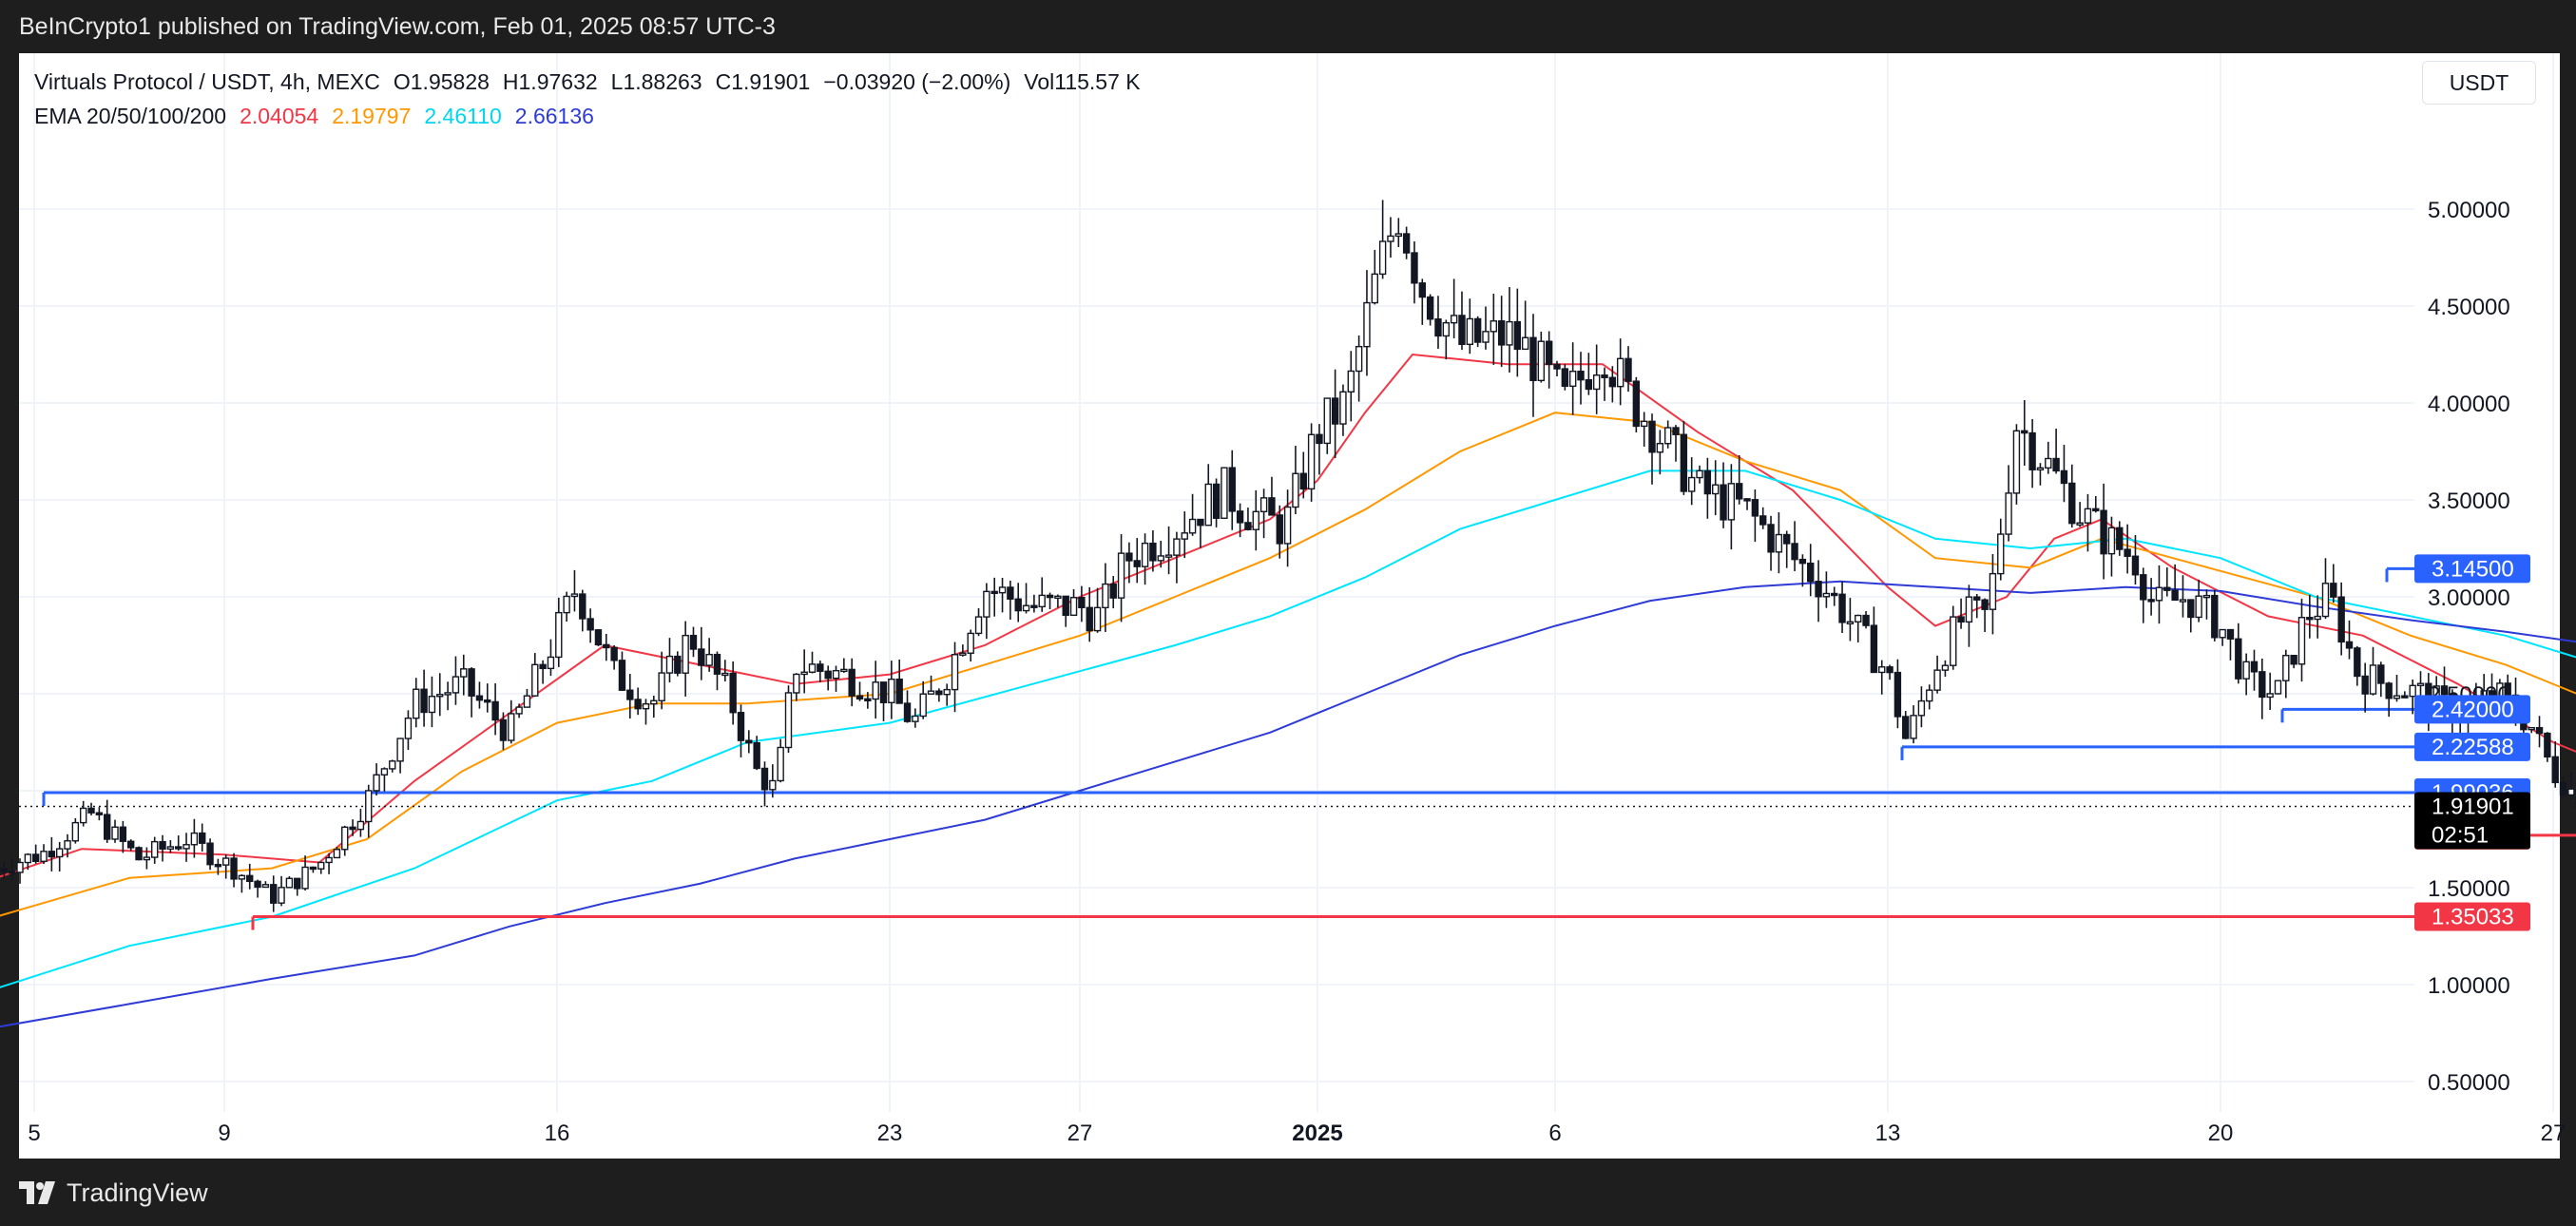  I want to click on level-tag: 2.22588, so click(2473, 747).